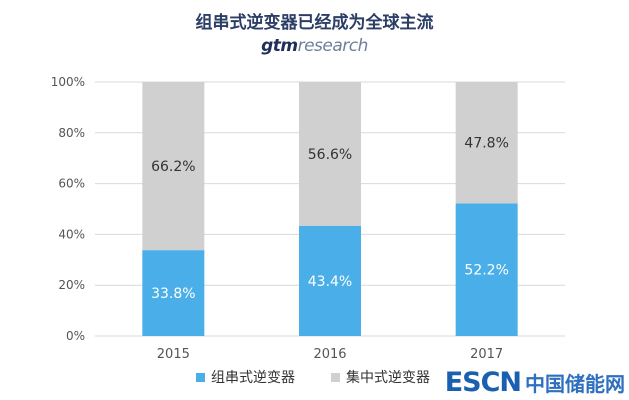  I want to click on watermark-latin: ESCN, so click(483, 382).